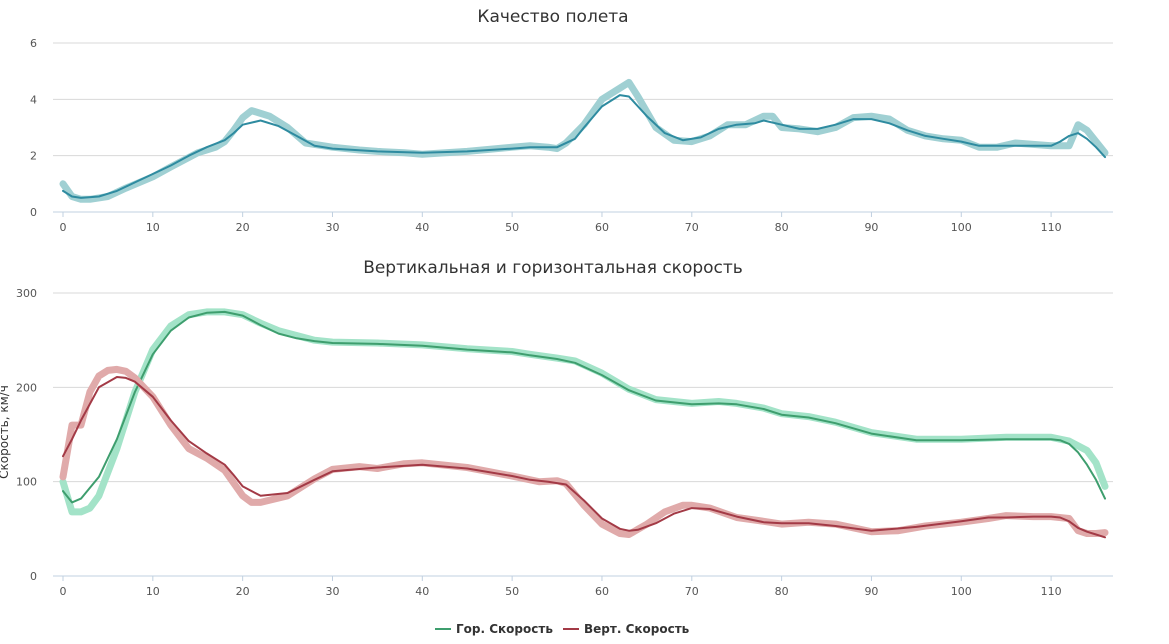  Describe the element at coordinates (584, 146) in the screenshot. I see `series-line-smooth` at that location.